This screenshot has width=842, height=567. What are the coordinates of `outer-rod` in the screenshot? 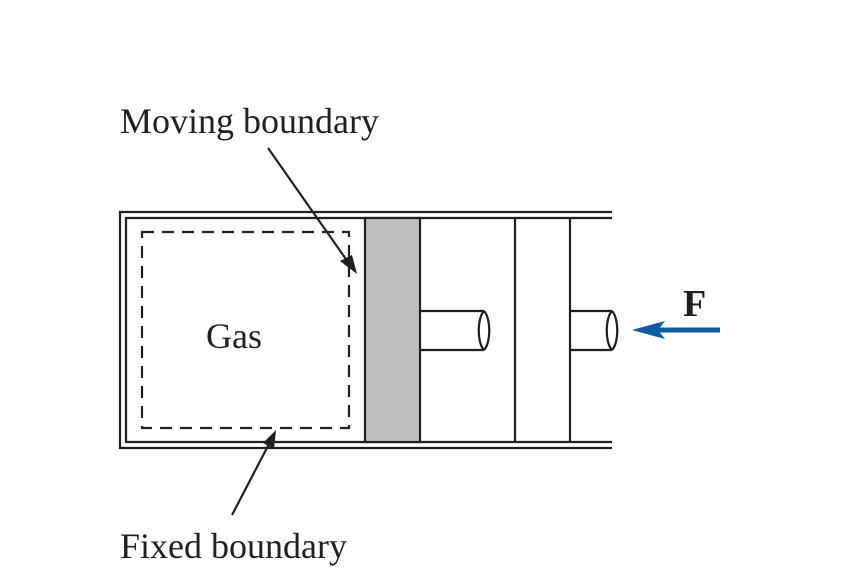 It's located at (594, 330).